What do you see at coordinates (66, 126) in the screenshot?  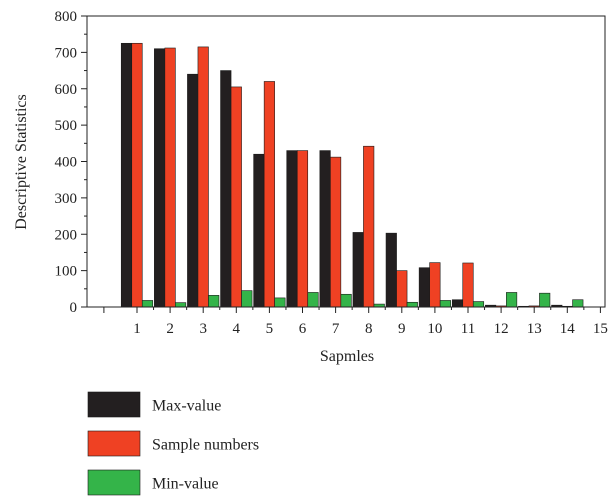 I see `y-tick-label-500: 500` at bounding box center [66, 126].